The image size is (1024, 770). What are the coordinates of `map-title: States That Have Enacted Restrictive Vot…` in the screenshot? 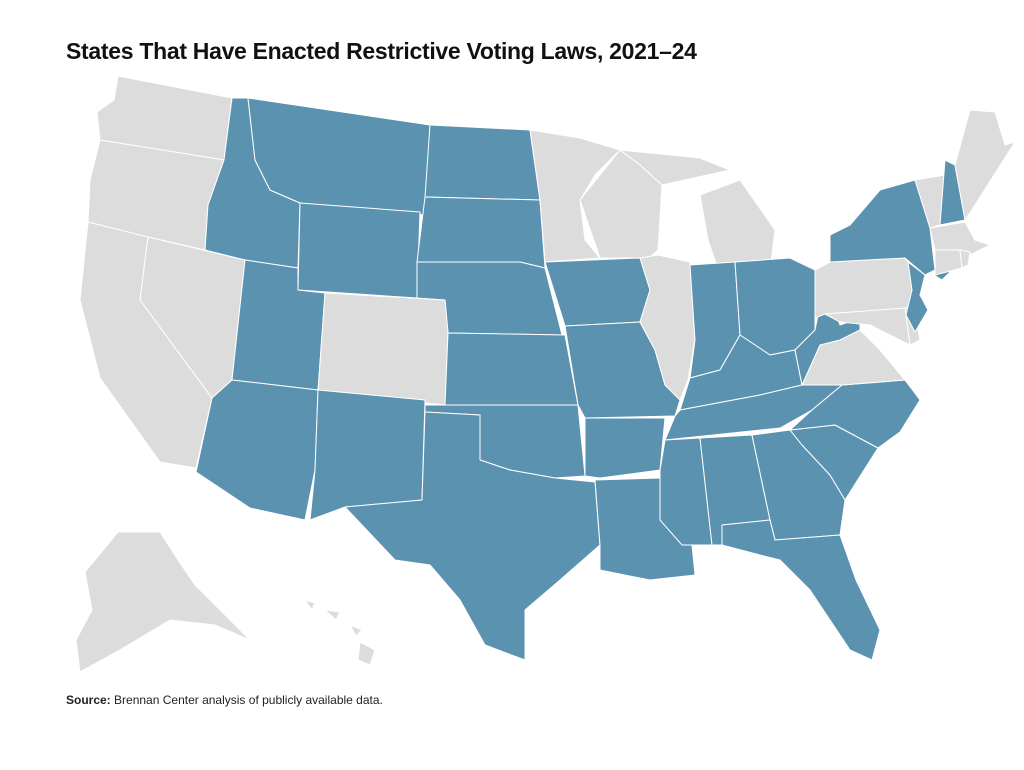 It's located at (381, 51).